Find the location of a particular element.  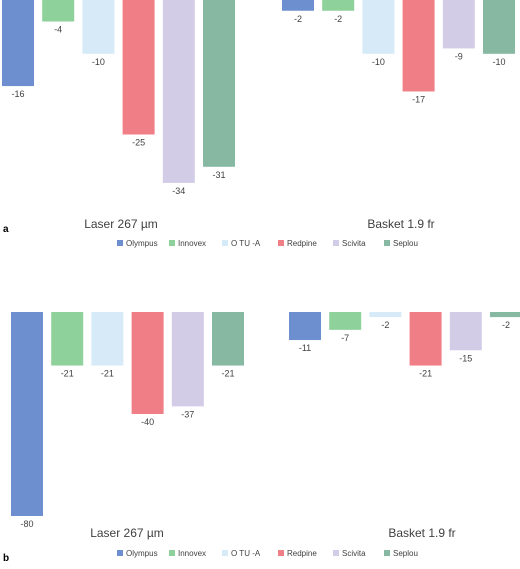

data-label: -9 is located at coordinates (459, 56).